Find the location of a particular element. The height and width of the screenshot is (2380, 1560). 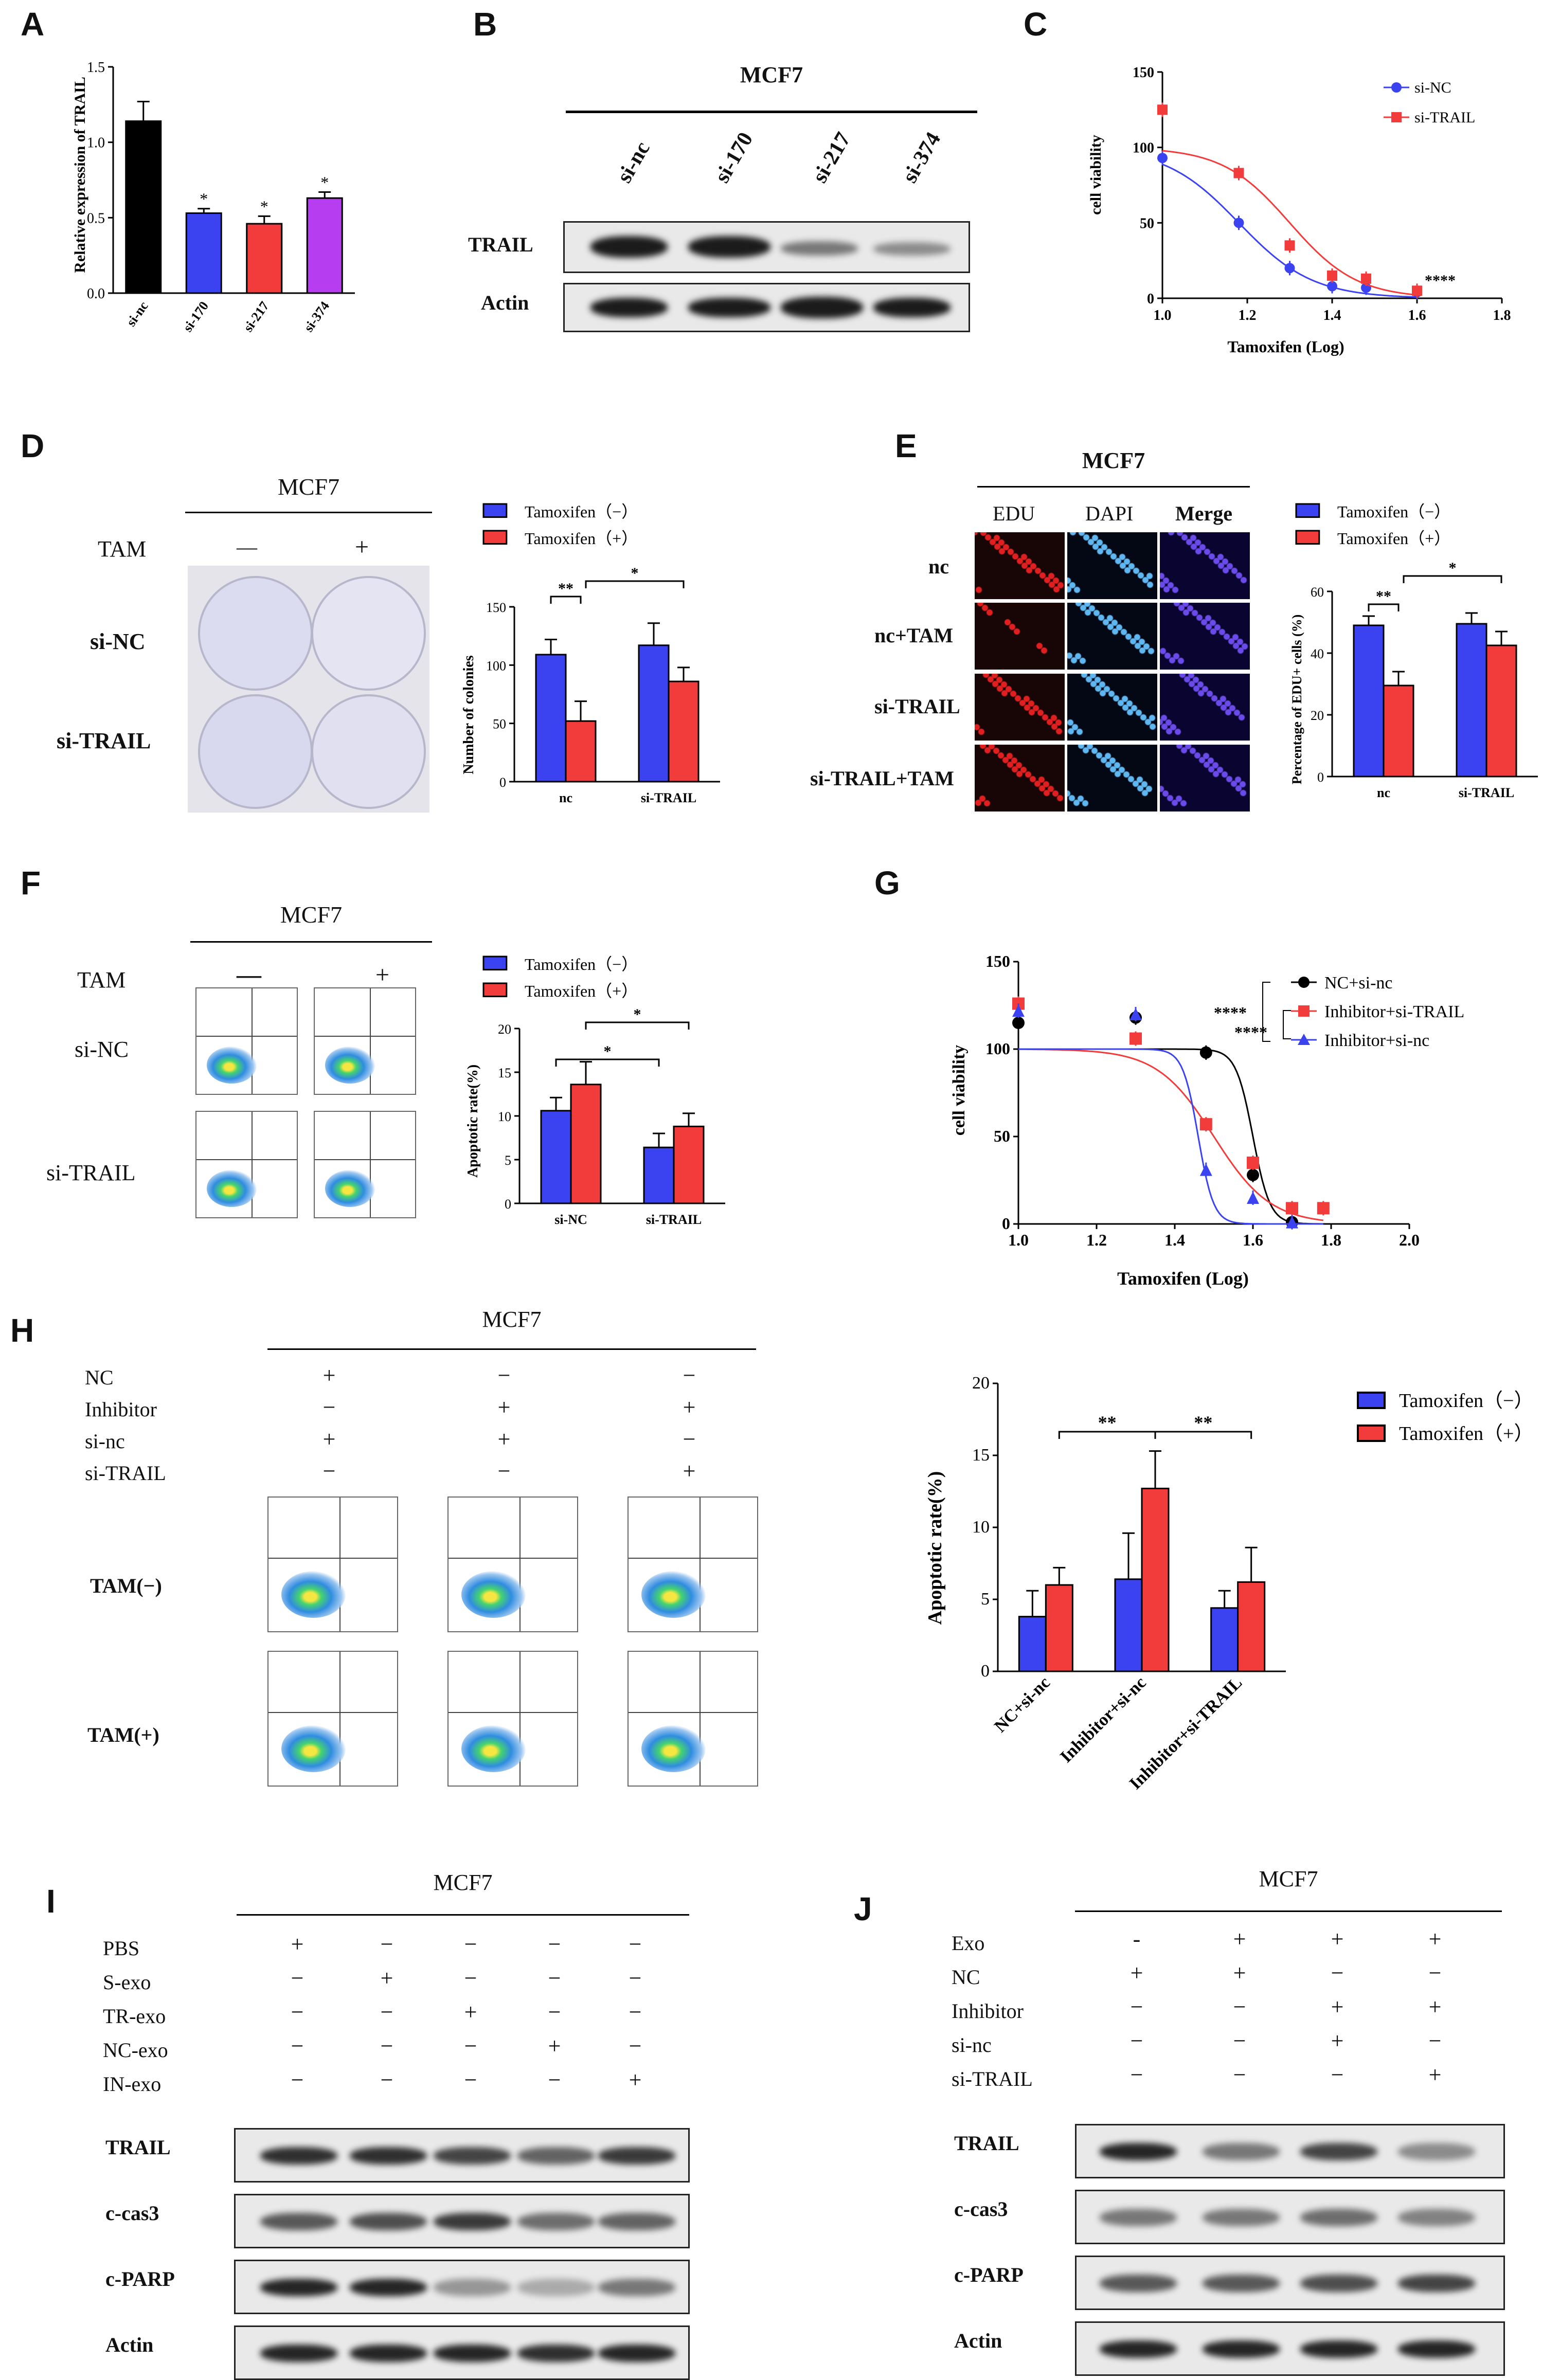

panel-label-g: G is located at coordinates (887, 882).